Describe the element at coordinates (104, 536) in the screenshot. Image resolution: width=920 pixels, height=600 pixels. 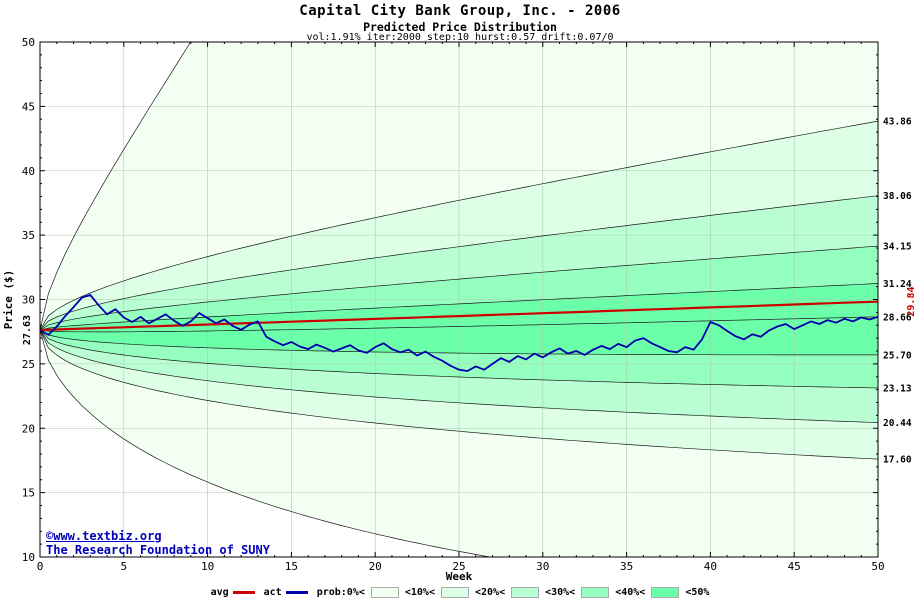
I see `watermark-url: ©www.textbiz.org` at that location.